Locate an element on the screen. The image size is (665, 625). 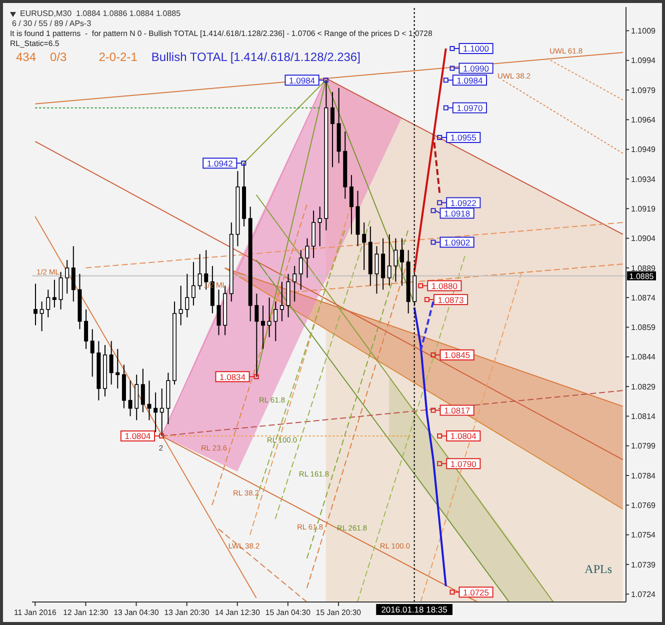
ref-line-label: 1.0885 is located at coordinates (641, 276).